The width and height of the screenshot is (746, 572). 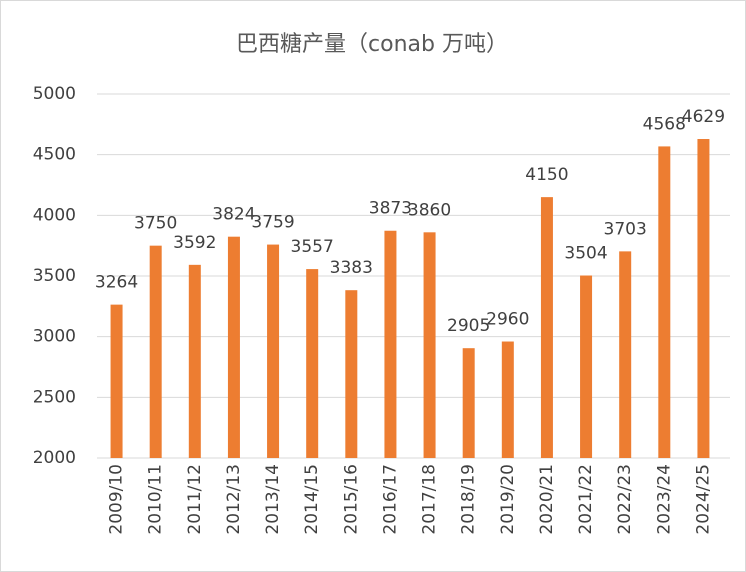 What do you see at coordinates (273, 499) in the screenshot?
I see `x-tick-label: 2013/14` at bounding box center [273, 499].